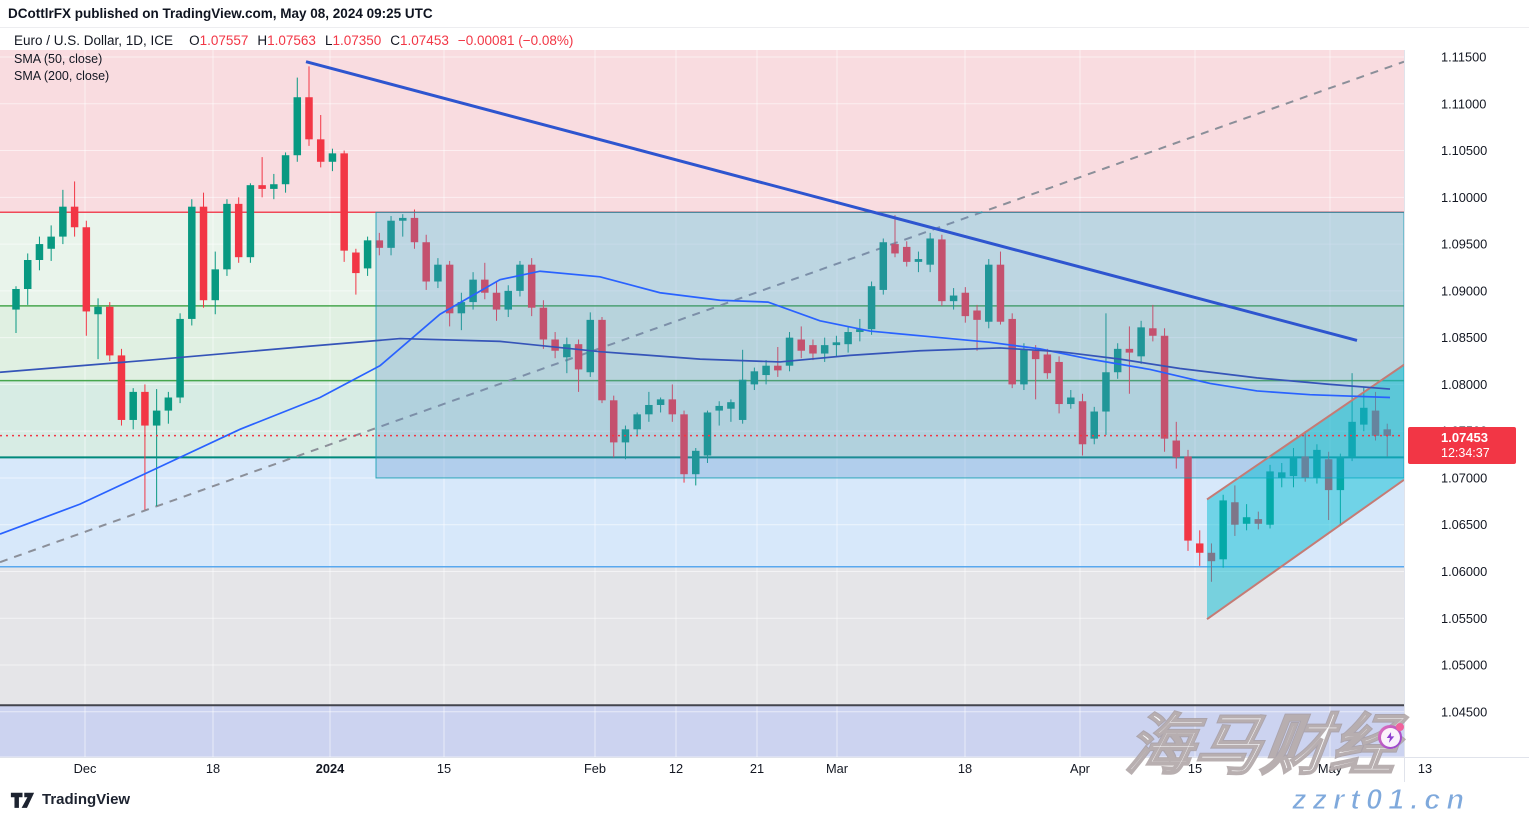  Describe the element at coordinates (70, 799) in the screenshot. I see `tradingview-attribution: TradingView` at that location.